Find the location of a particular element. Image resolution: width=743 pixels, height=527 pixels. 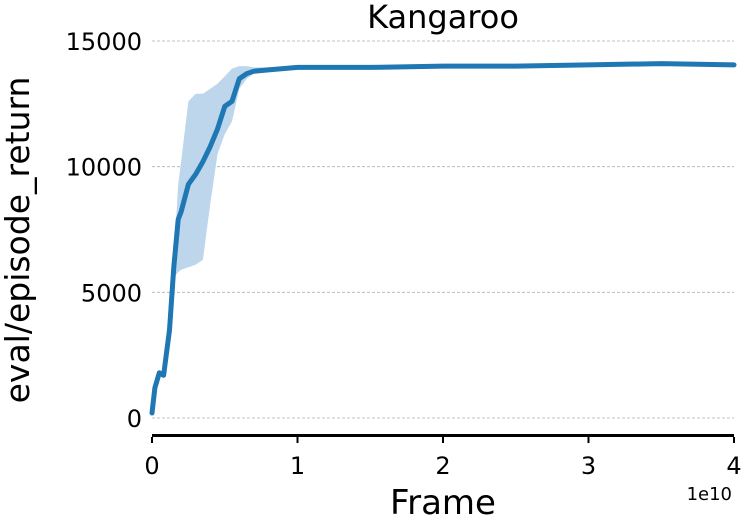

x-tick-layer: 0 1 2 3 4 is located at coordinates (443, 458).